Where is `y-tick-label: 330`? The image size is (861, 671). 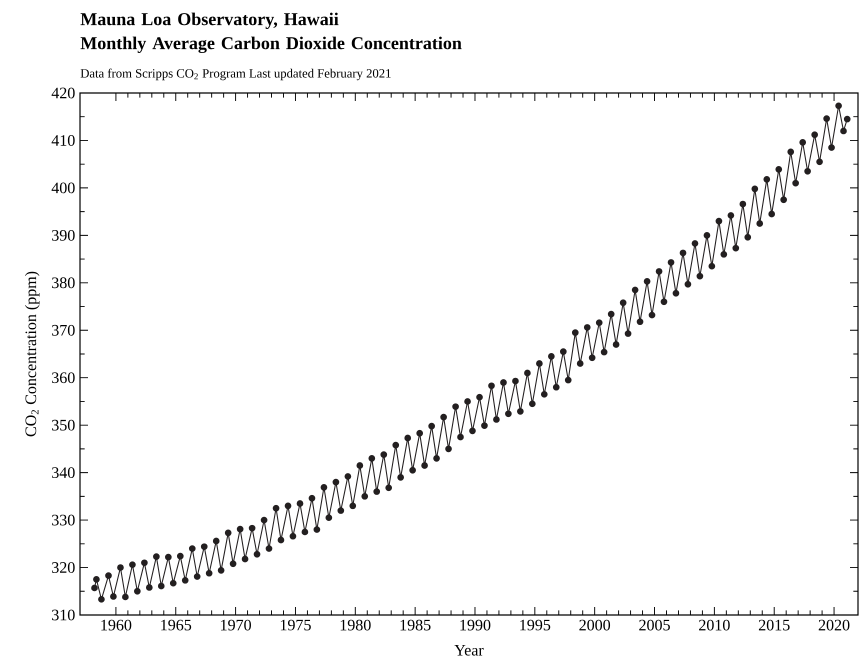 y-tick-label: 330 is located at coordinates (63, 520).